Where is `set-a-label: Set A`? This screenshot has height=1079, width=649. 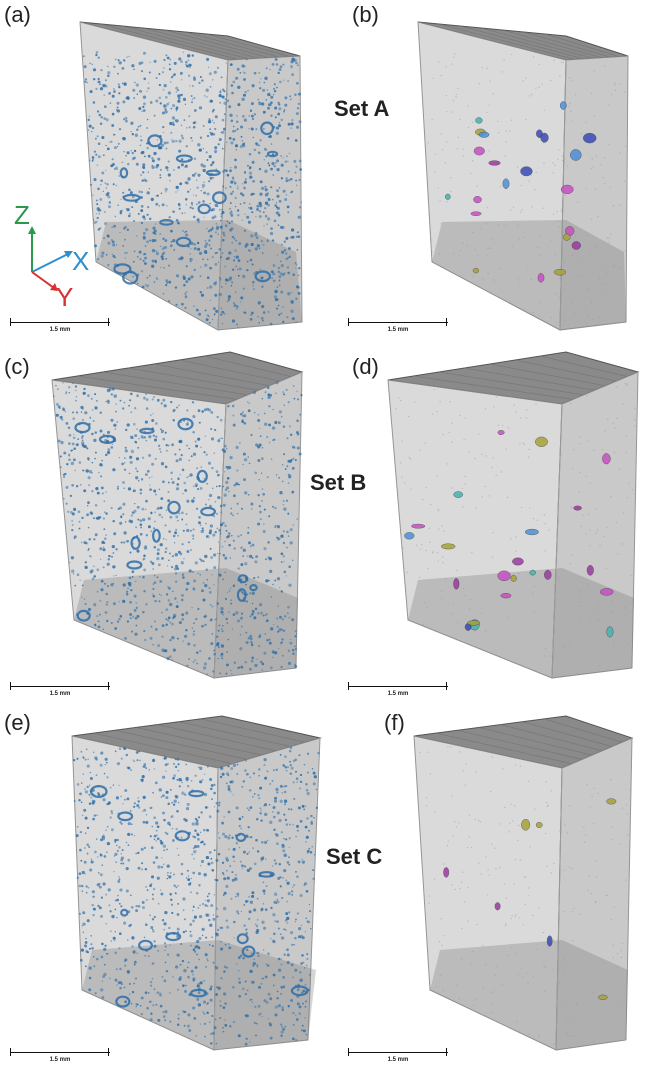 set-a-label: Set A is located at coordinates (362, 108).